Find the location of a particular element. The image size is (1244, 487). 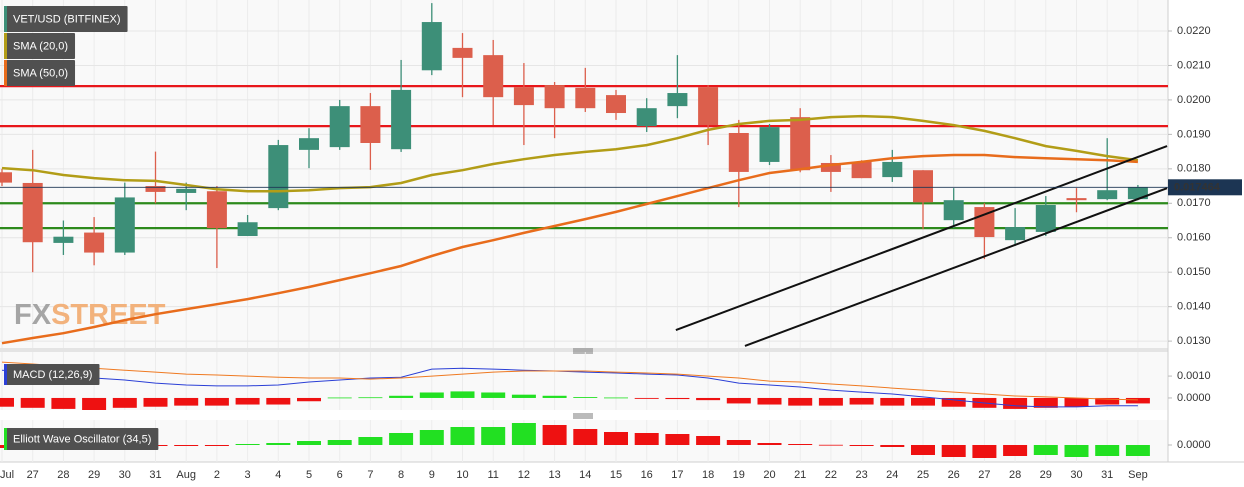

watermark: FXSTREET is located at coordinates (90, 315).